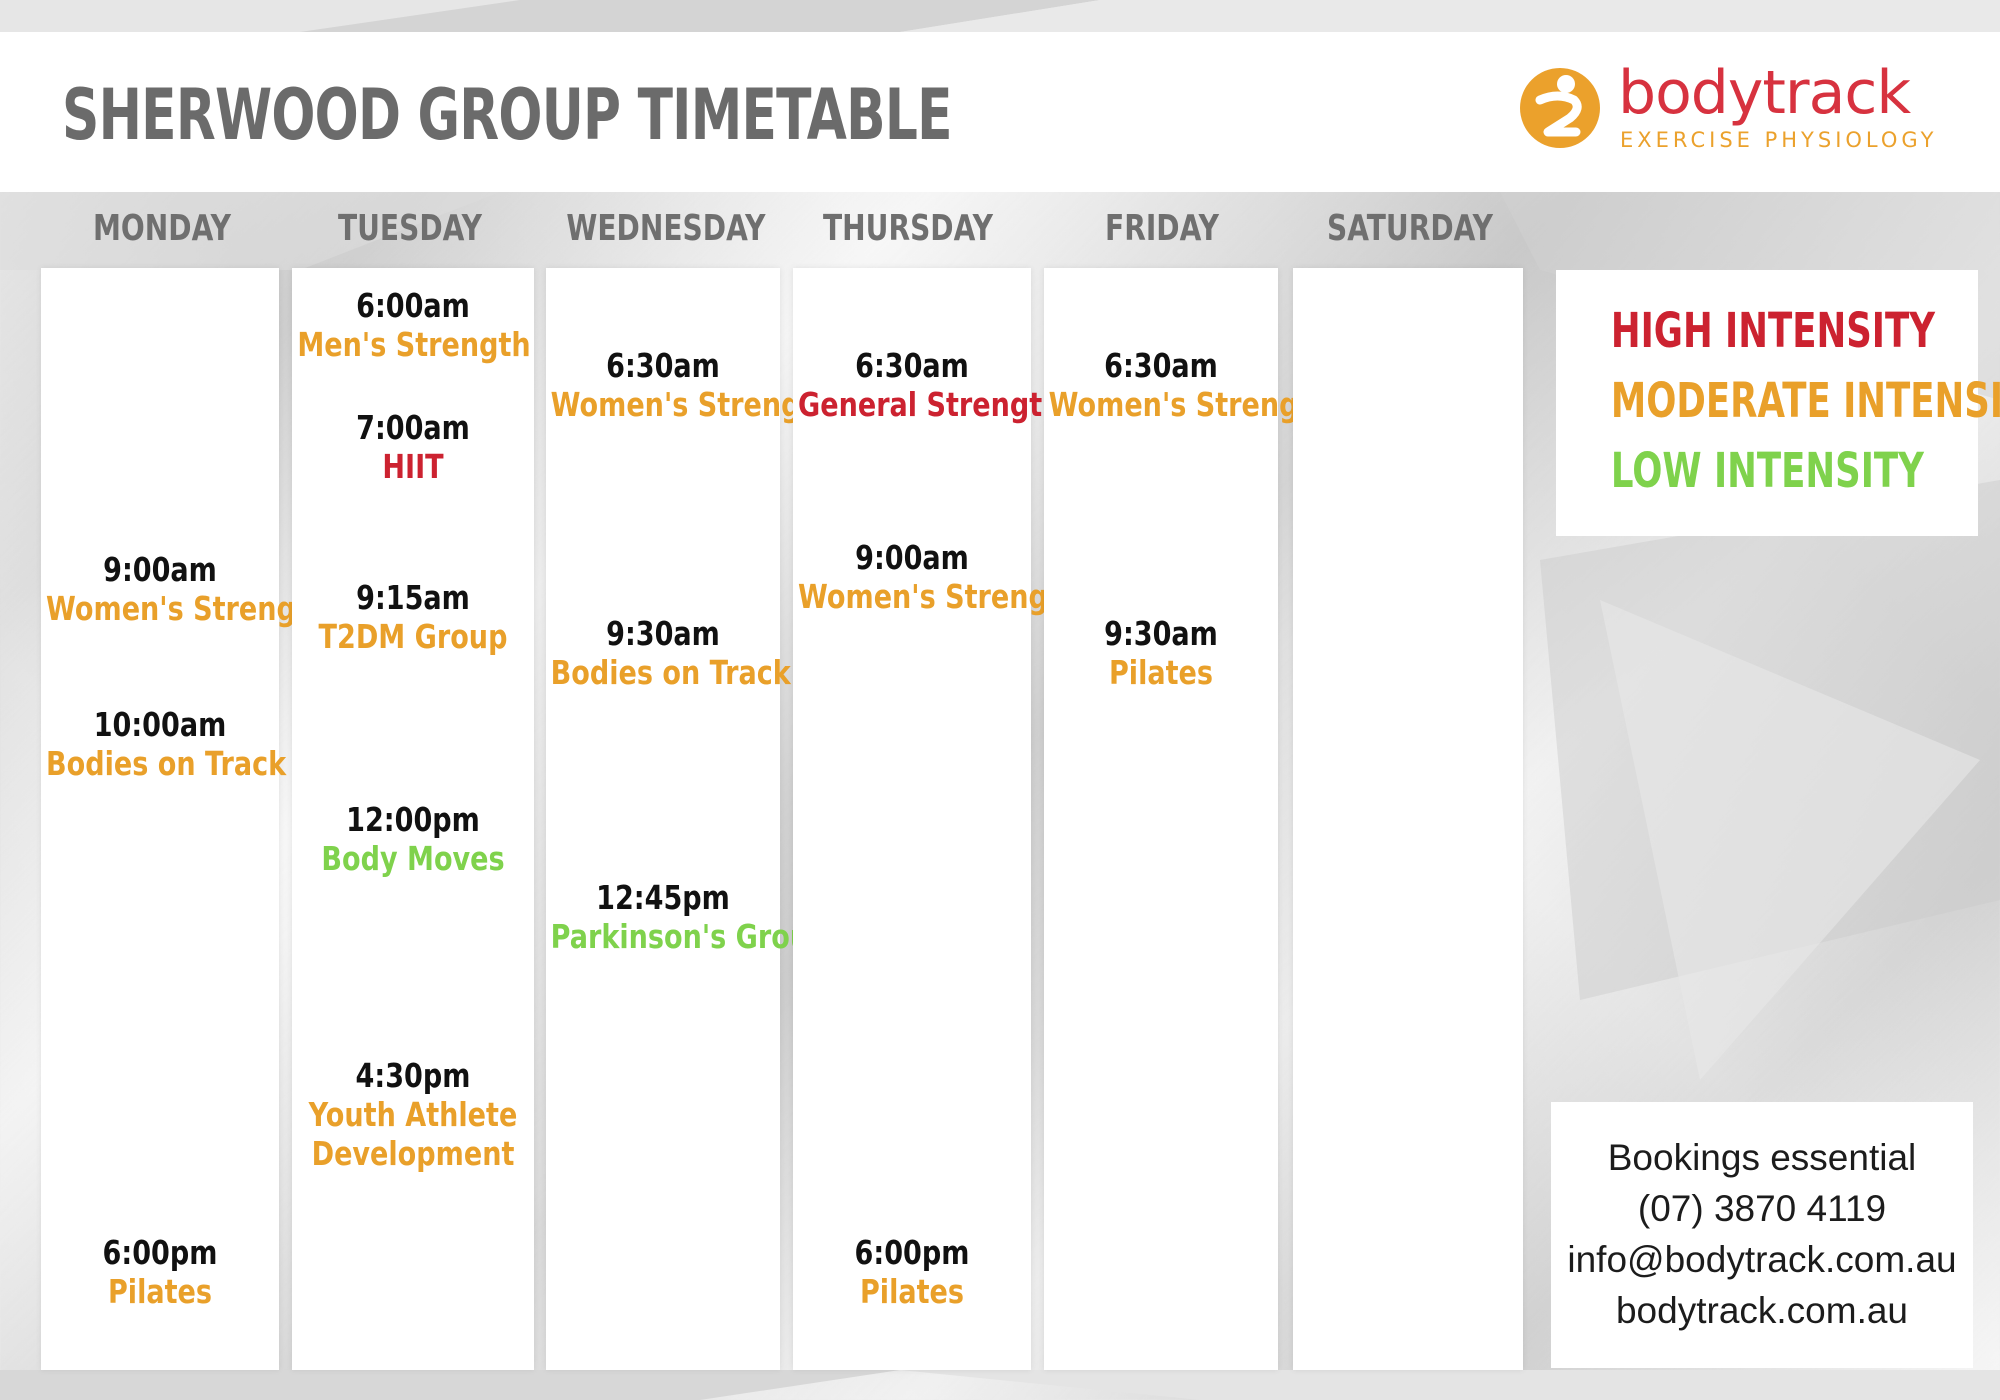 This screenshot has height=1400, width=2000. Describe the element at coordinates (930, 404) in the screenshot. I see `session-name: General Strength` at that location.